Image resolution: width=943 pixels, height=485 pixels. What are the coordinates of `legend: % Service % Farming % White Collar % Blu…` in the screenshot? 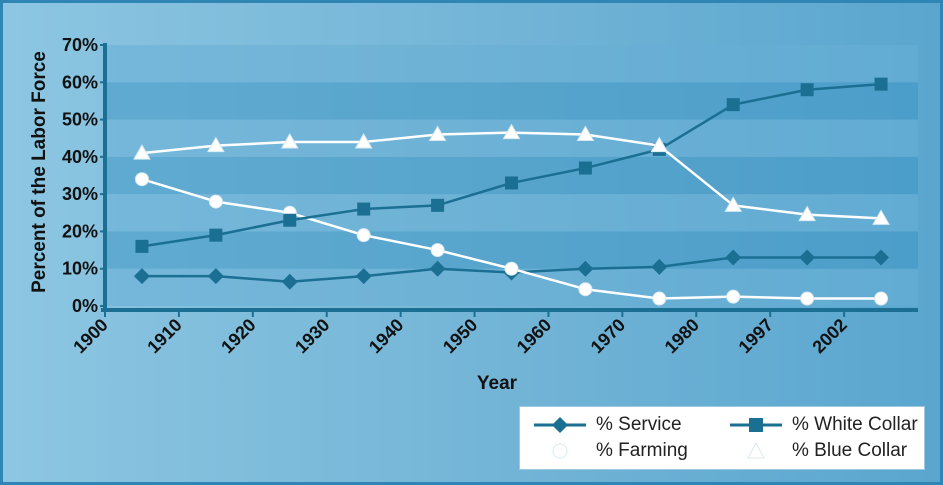 It's located at (722, 438).